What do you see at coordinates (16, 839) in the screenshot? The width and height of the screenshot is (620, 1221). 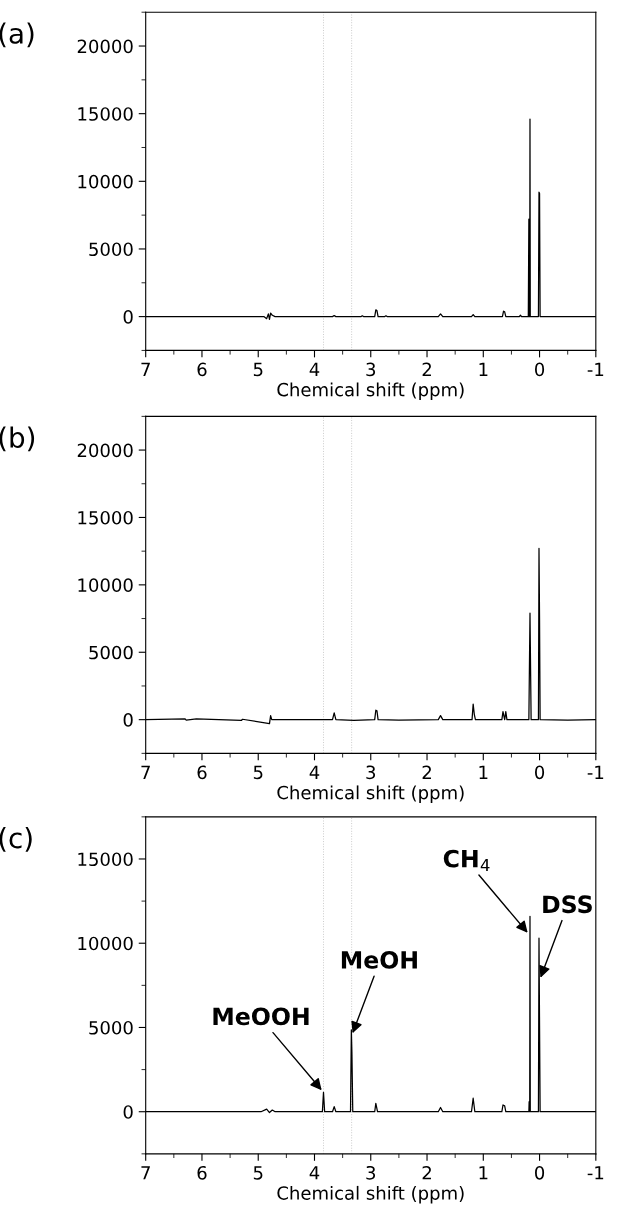 I see `chart-title: (c)` at bounding box center [16, 839].